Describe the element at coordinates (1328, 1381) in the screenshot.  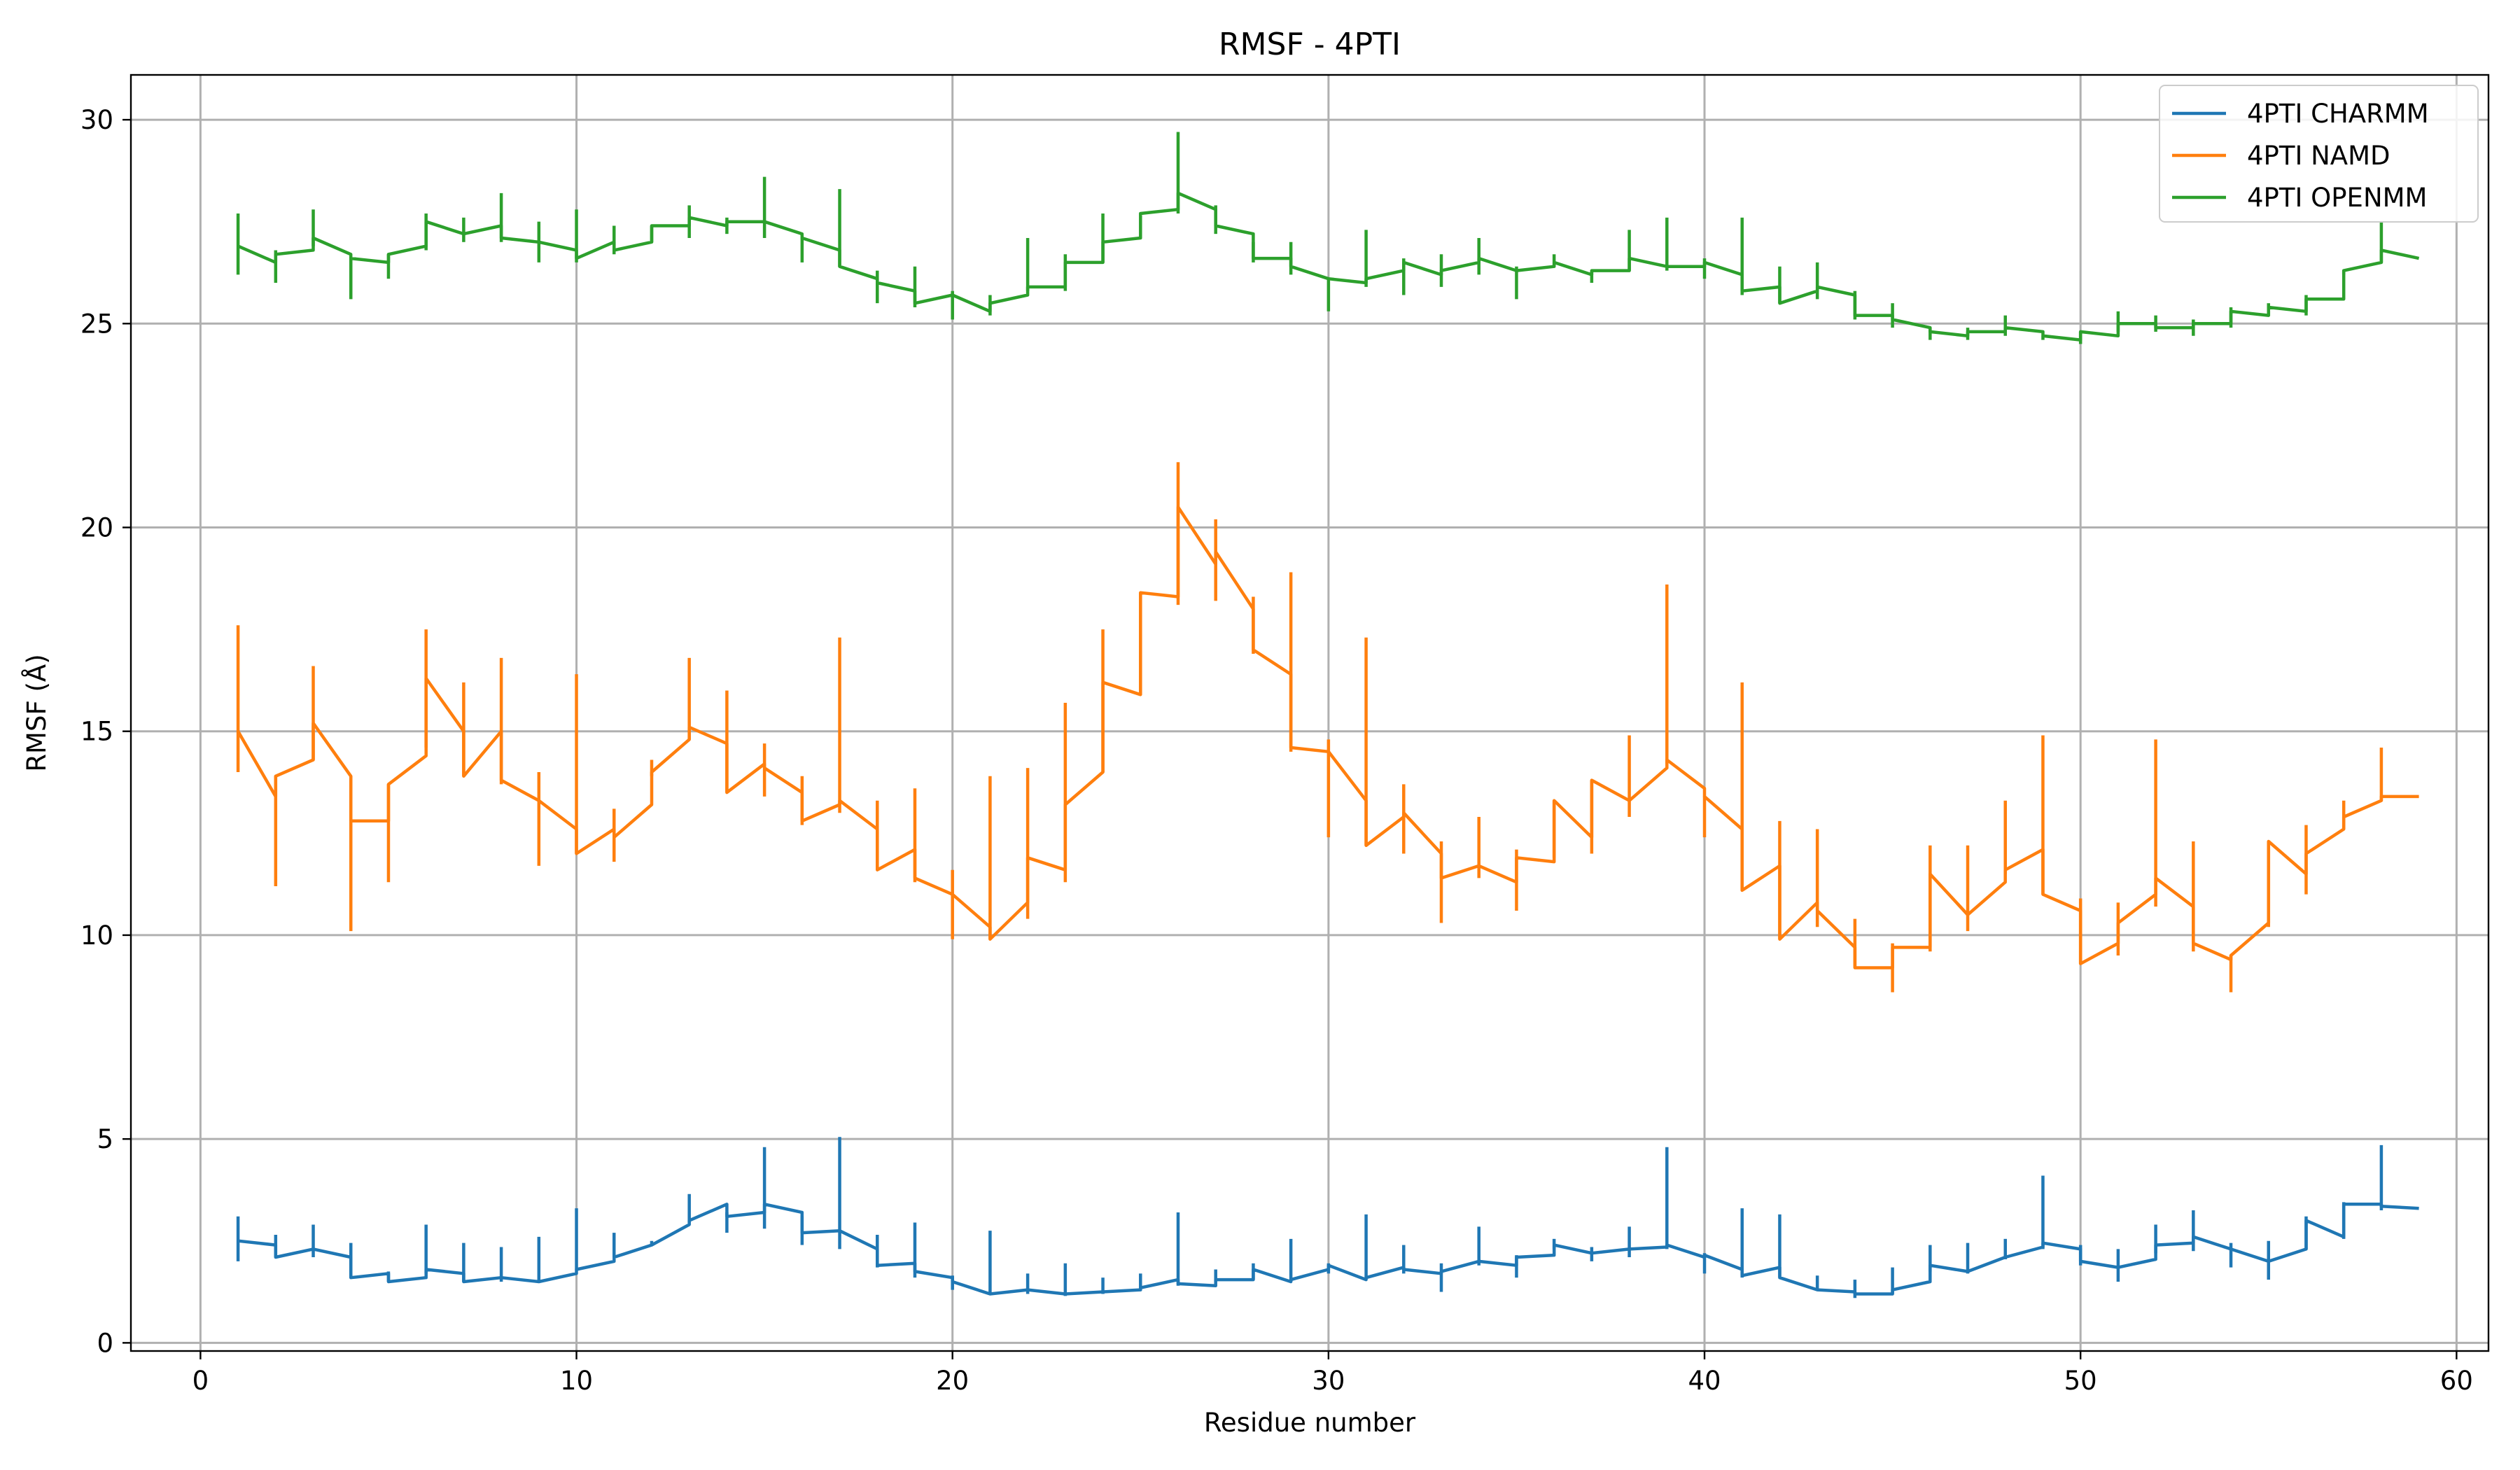
I see `x-tick-label: 30` at that location.